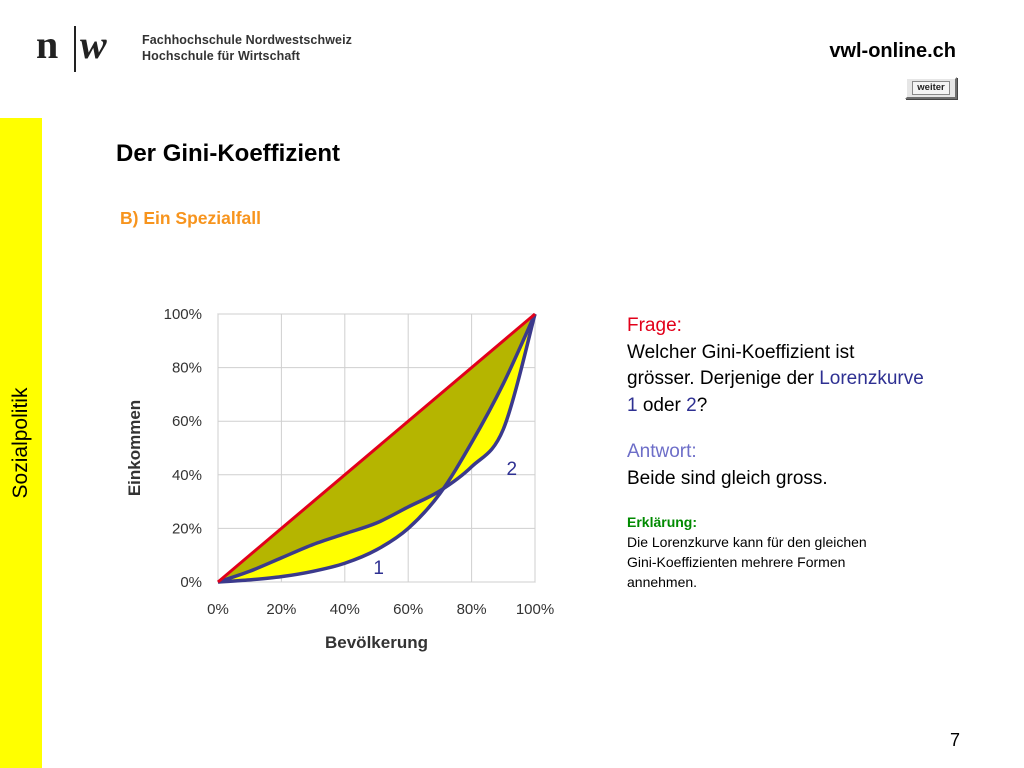 This screenshot has width=1024, height=768. I want to click on institution-line-2: Hochschule für Wirtschaft, so click(221, 56).